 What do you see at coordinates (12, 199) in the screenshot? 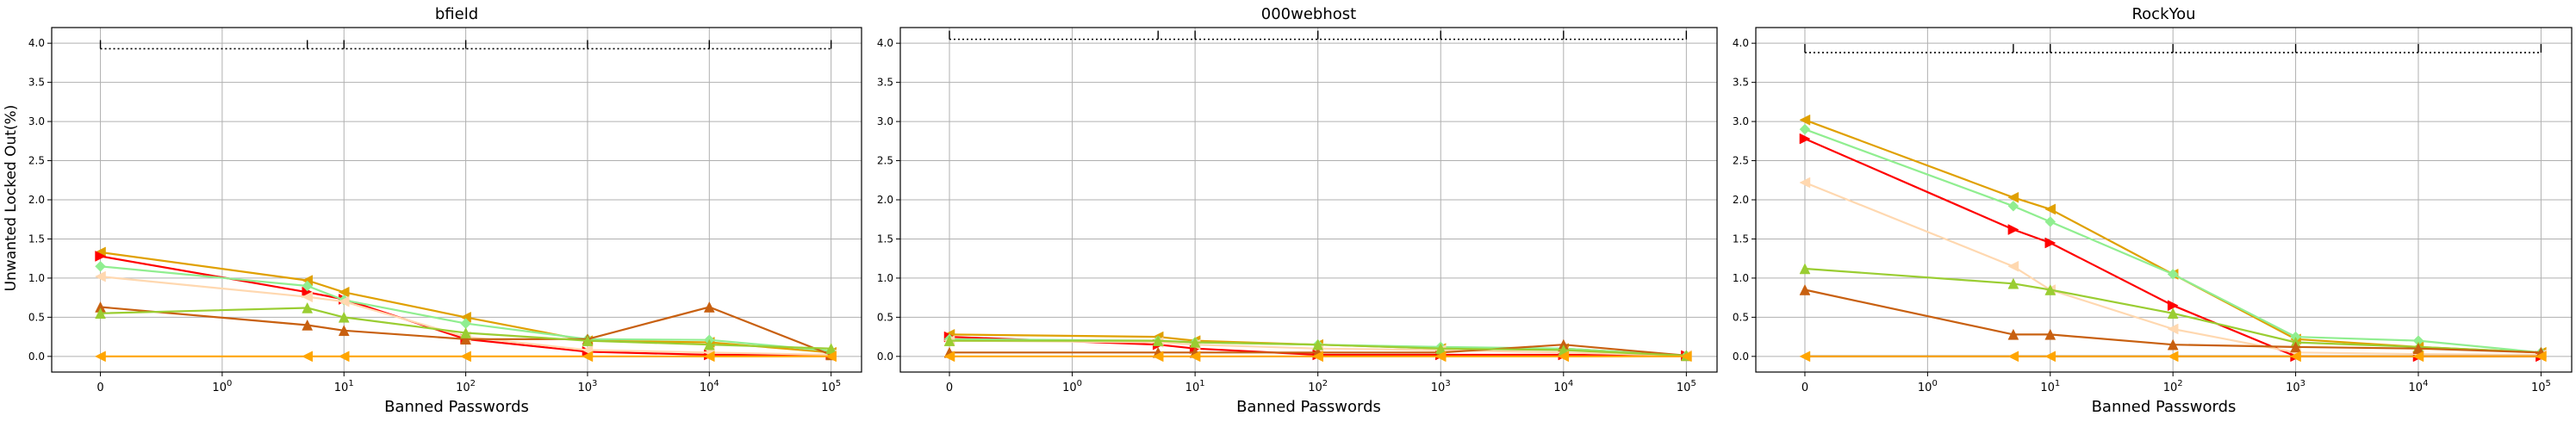
I see `figure-ylabel: Unwanted Locked Out(%)` at bounding box center [12, 199].